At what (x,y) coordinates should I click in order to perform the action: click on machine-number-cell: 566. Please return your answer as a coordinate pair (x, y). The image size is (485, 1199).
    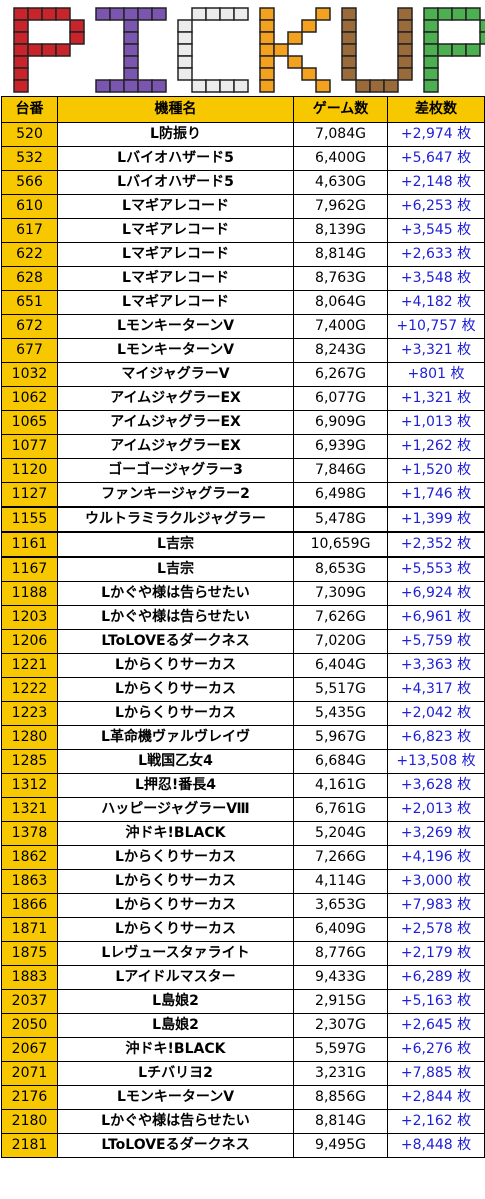
    Looking at the image, I should click on (29, 182).